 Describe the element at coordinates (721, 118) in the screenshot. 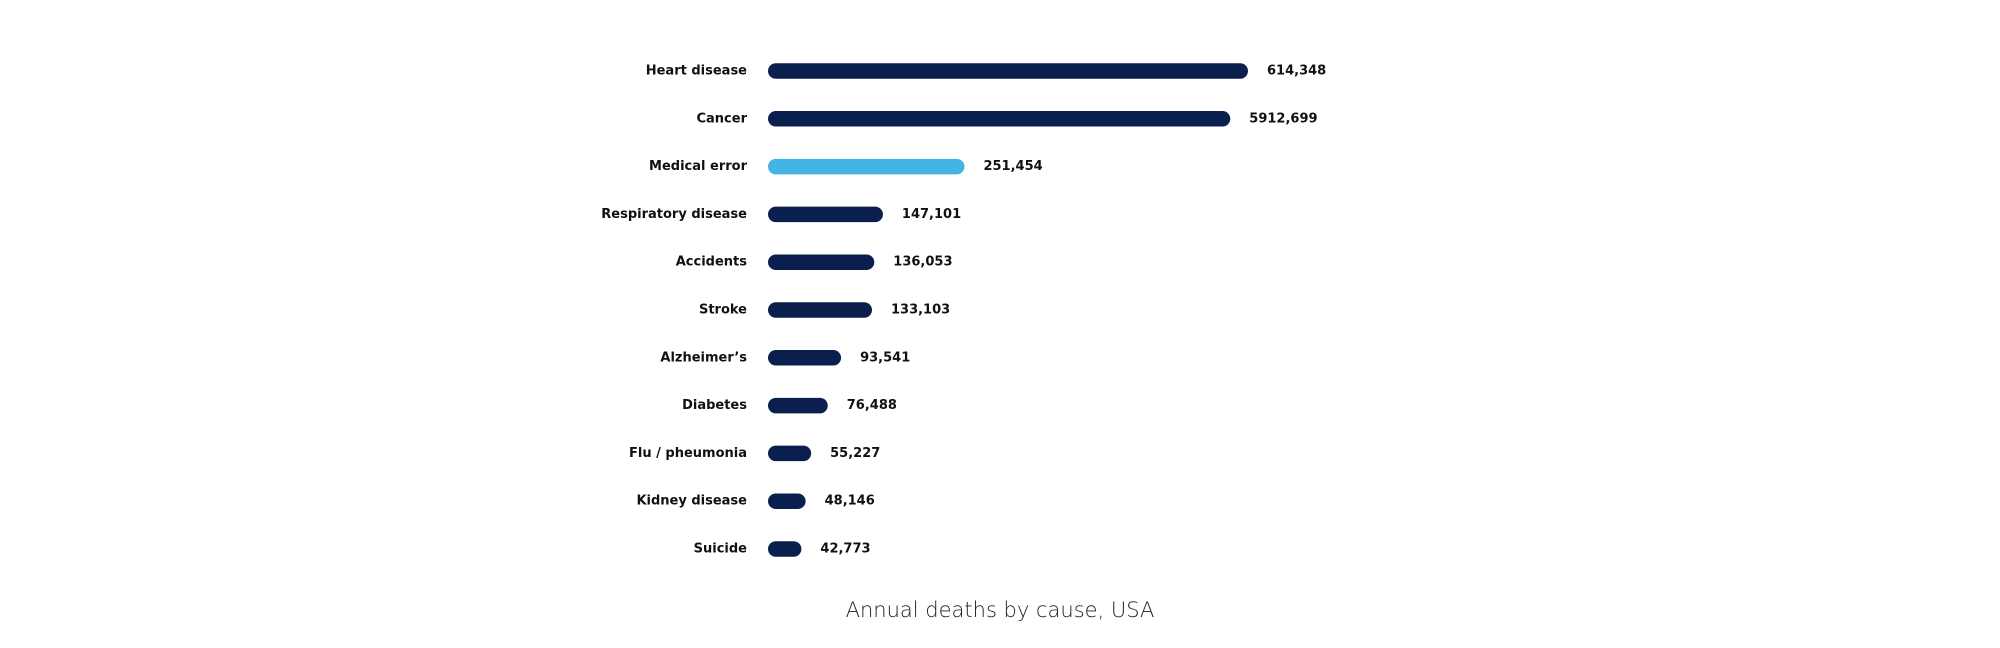

I see `category-label: Cancer` at that location.